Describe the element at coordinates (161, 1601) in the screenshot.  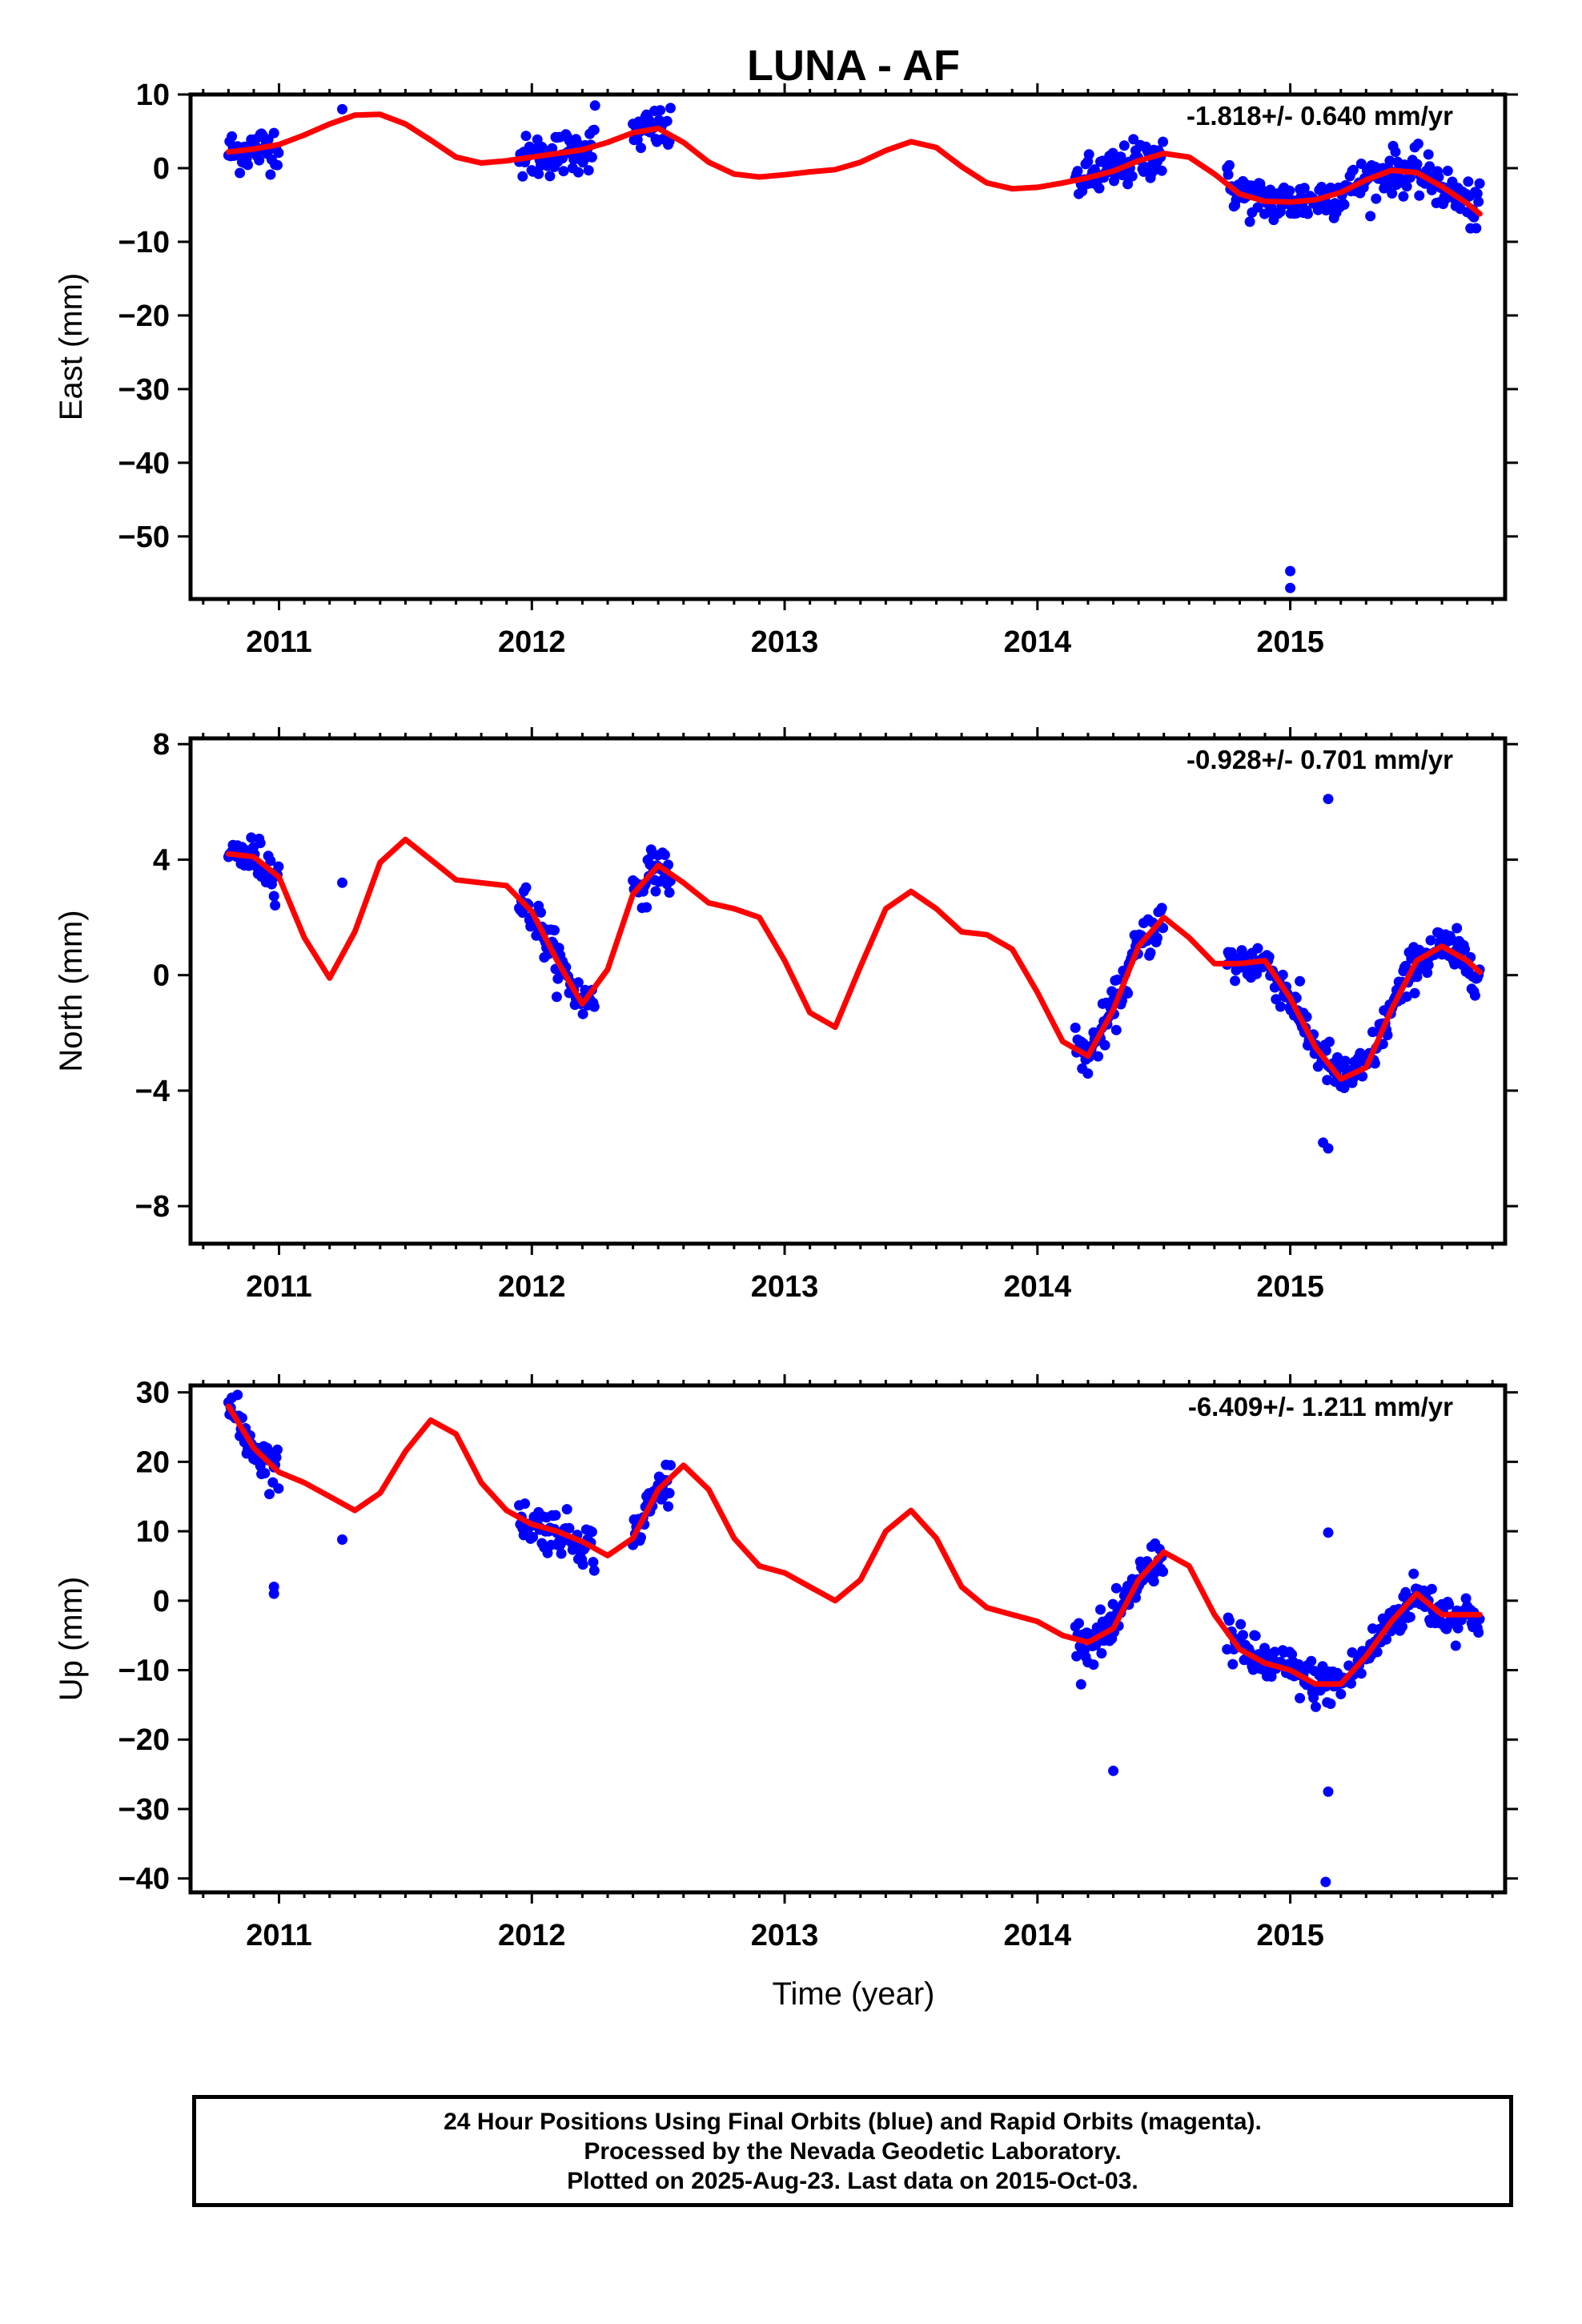
I see `y-tick-label: 0` at that location.